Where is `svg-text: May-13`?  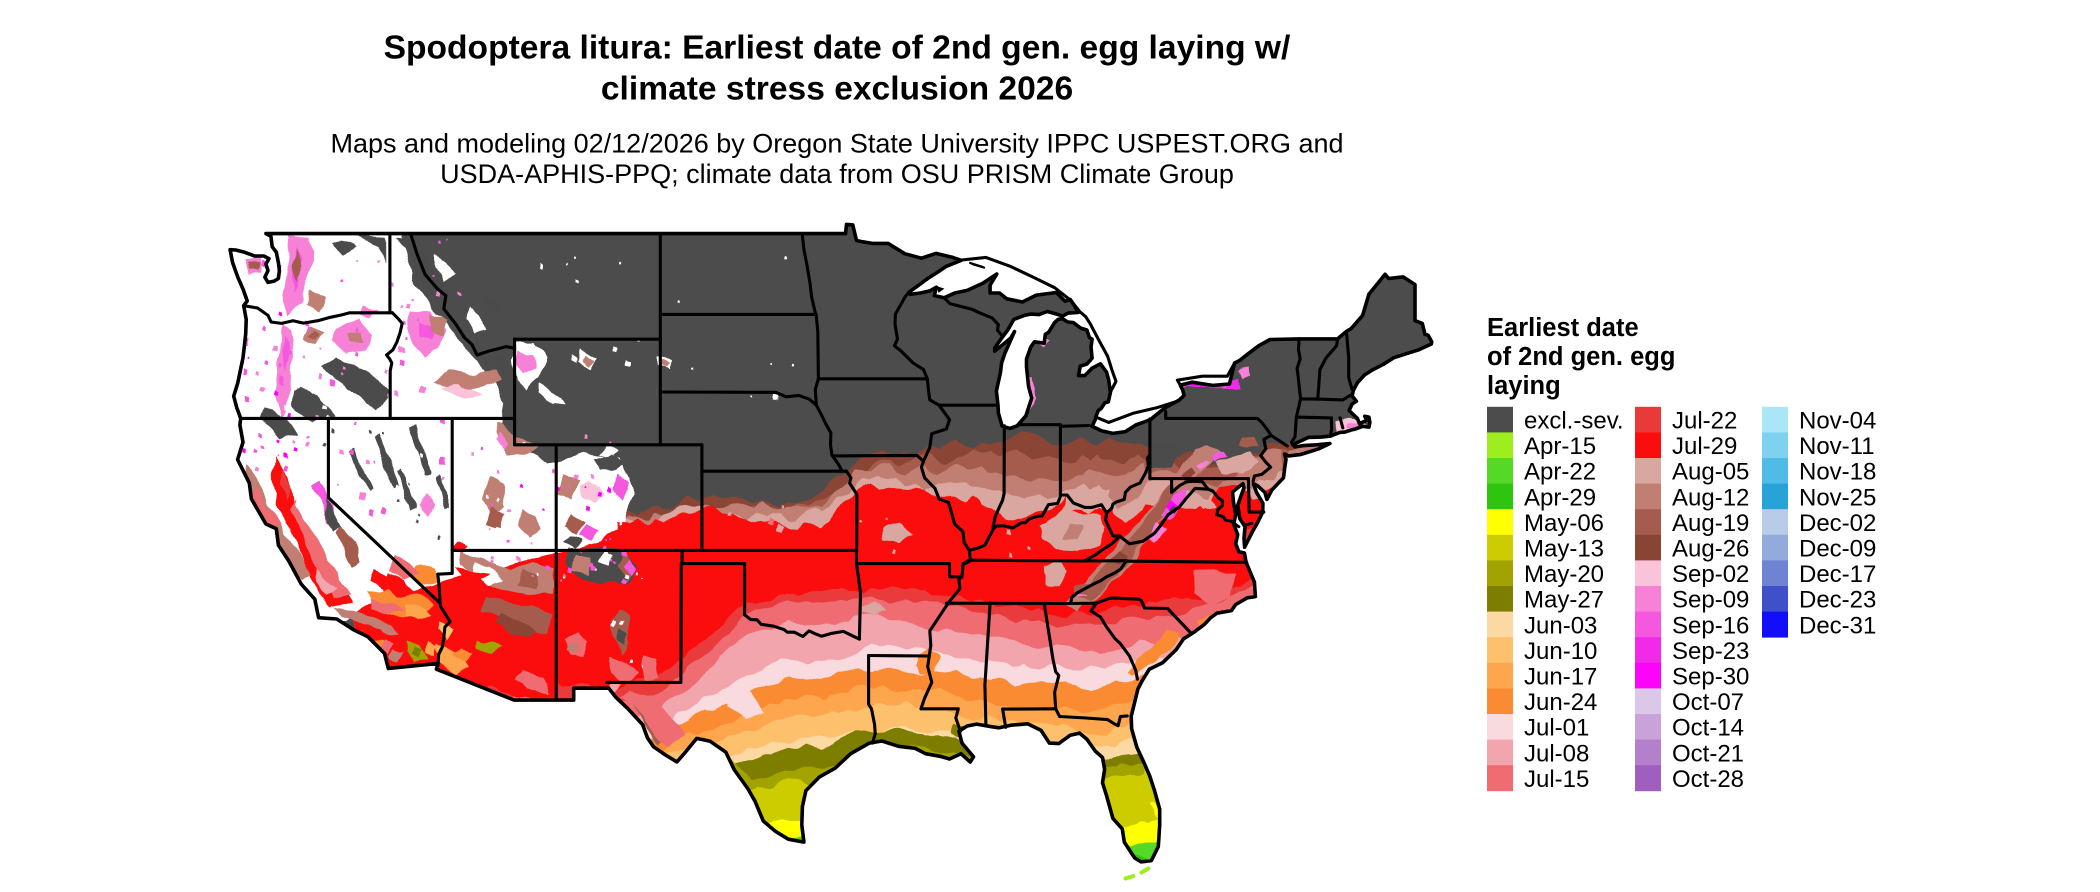
svg-text: May-13 is located at coordinates (1564, 549).